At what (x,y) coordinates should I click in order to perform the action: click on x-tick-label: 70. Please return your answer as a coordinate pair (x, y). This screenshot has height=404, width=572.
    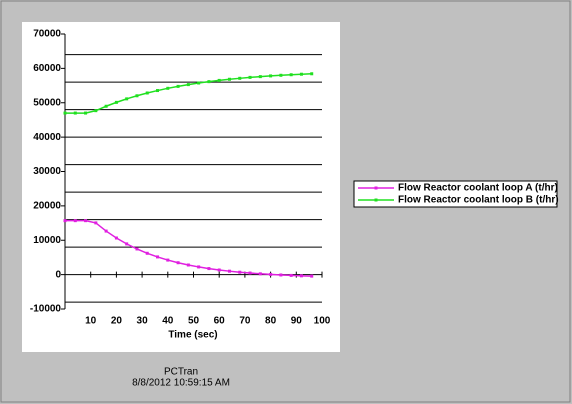
    Looking at the image, I should click on (245, 321).